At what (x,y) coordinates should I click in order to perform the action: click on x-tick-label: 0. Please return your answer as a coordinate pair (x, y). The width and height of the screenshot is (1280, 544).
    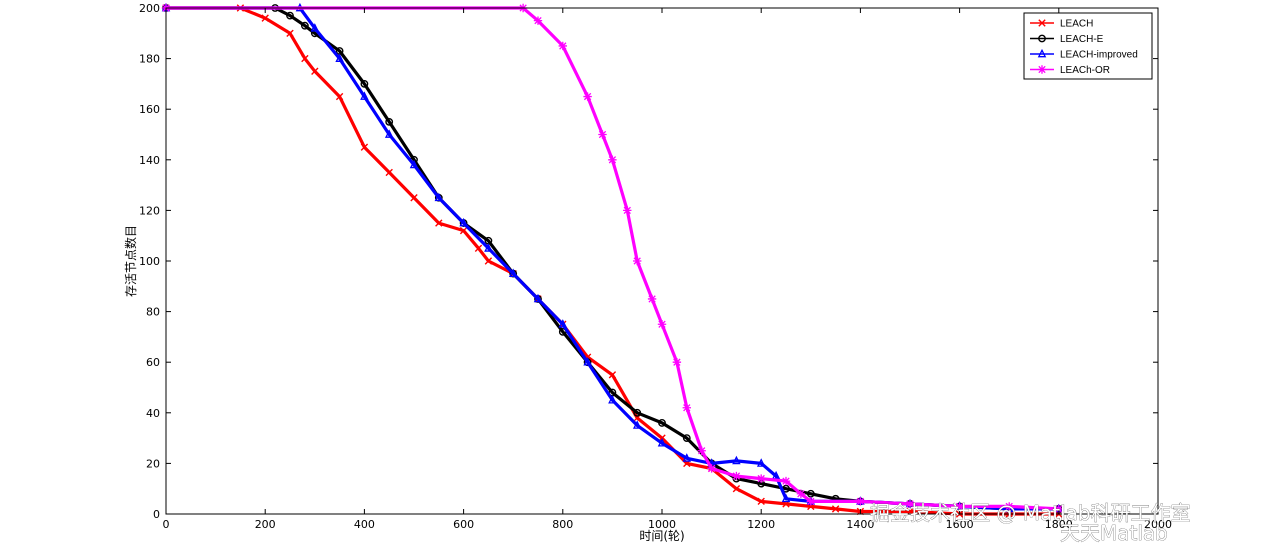
    Looking at the image, I should click on (166, 524).